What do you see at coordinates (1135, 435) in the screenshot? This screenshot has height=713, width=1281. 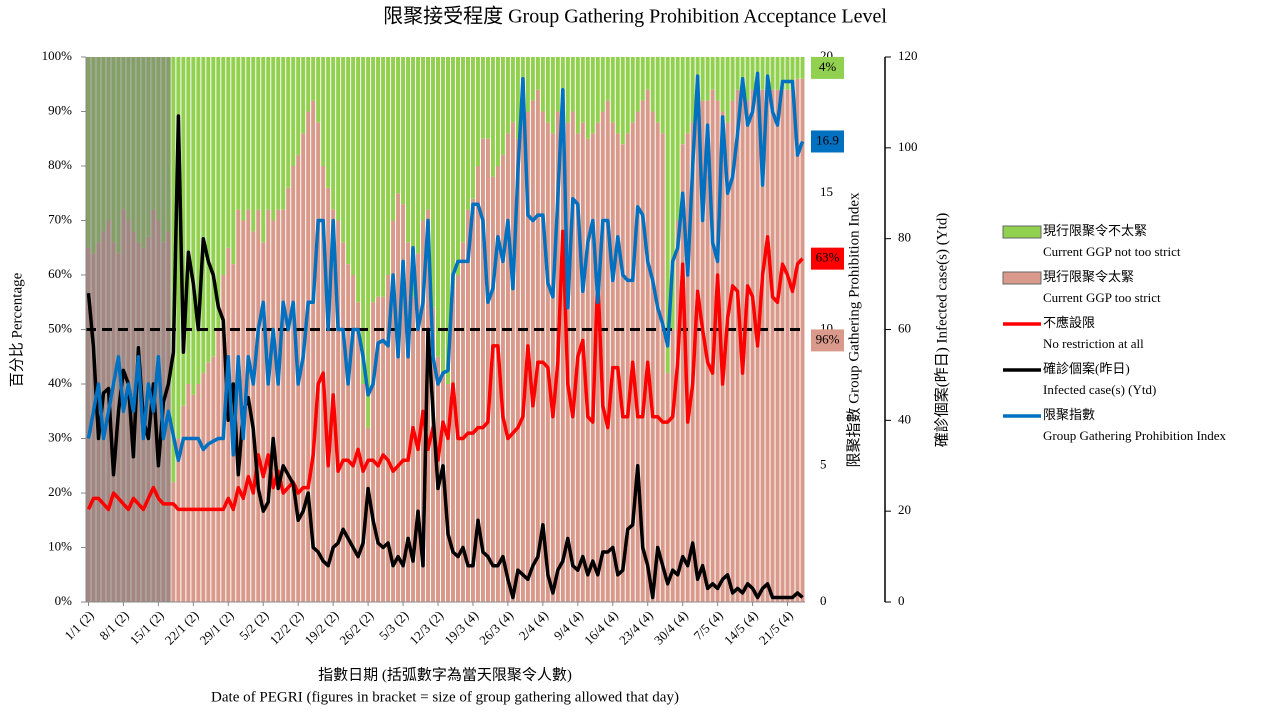 I see `legend-label-en: Group Gathering Prohibition Index` at bounding box center [1135, 435].